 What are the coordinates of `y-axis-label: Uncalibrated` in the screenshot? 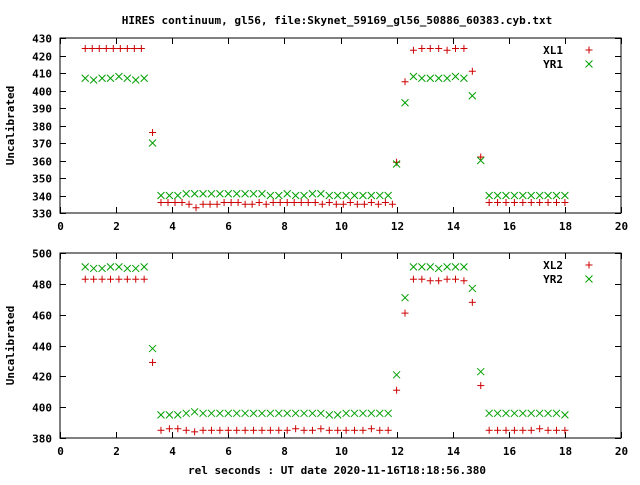 It's located at (10, 125).